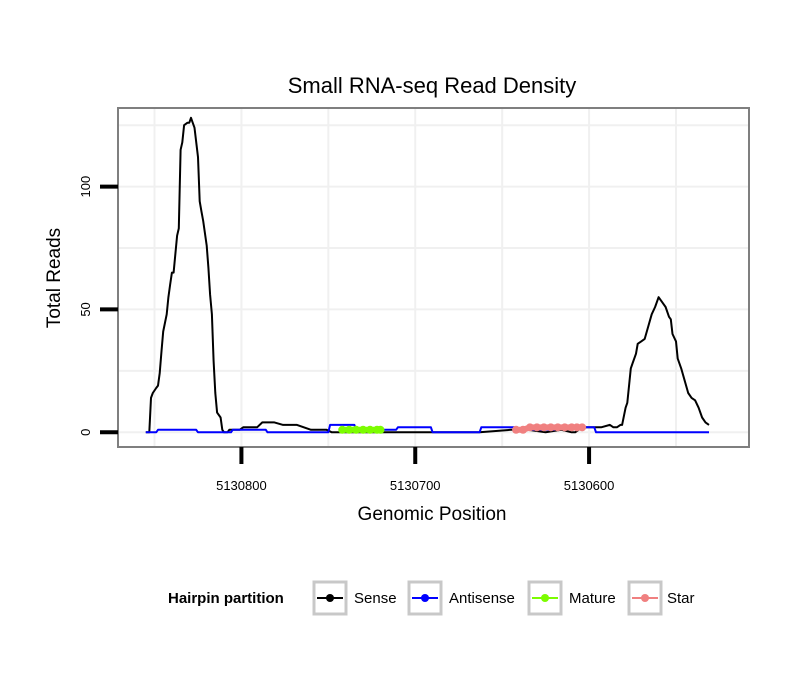 The image size is (810, 690). I want to click on antisense-series-line, so click(427, 428).